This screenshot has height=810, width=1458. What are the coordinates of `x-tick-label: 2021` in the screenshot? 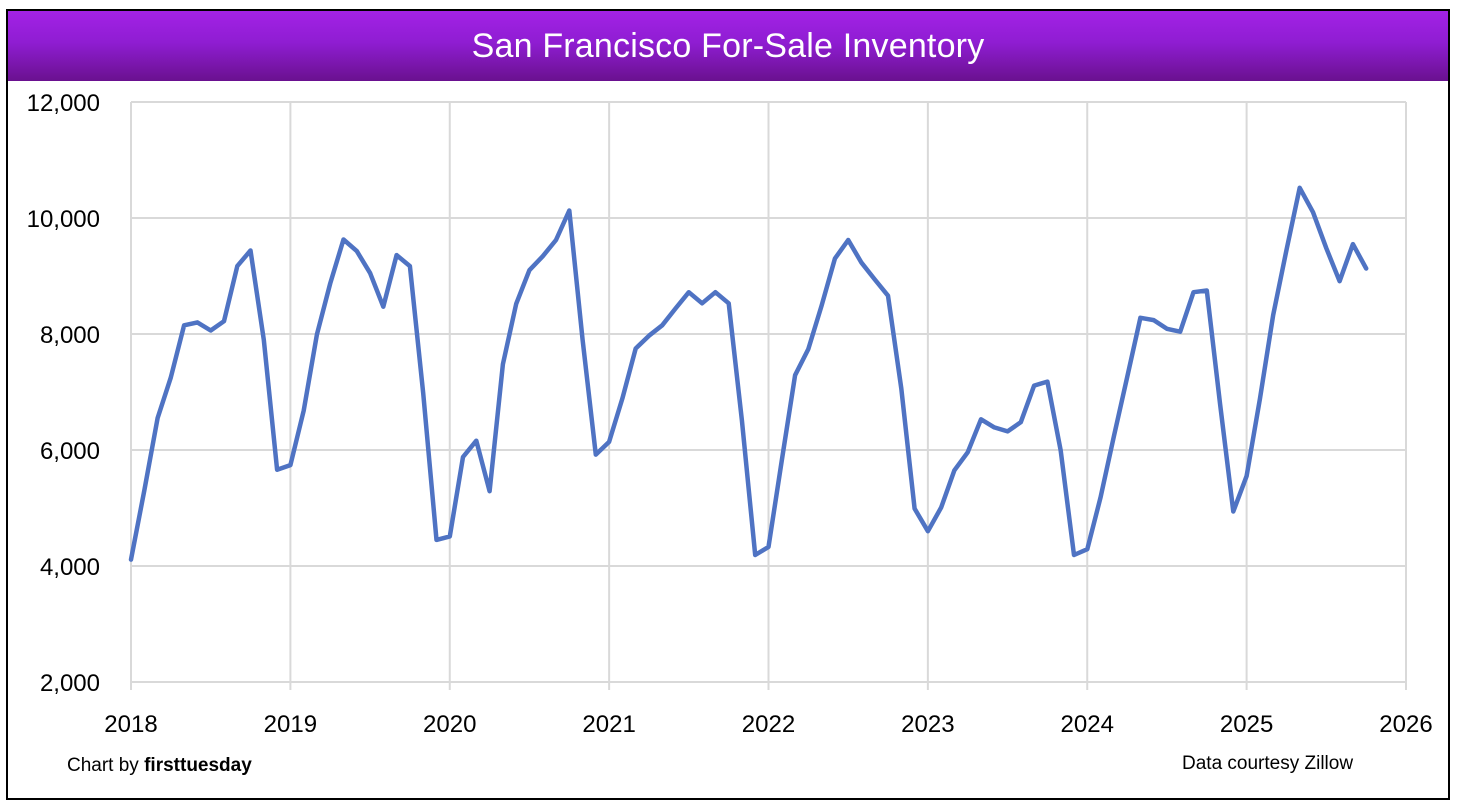 It's located at (608, 724).